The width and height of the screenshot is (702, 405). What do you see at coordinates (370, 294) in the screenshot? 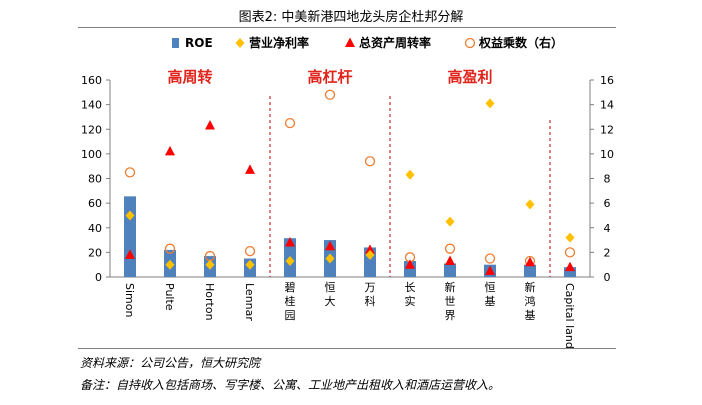
I see `category-label: 万科` at bounding box center [370, 294].